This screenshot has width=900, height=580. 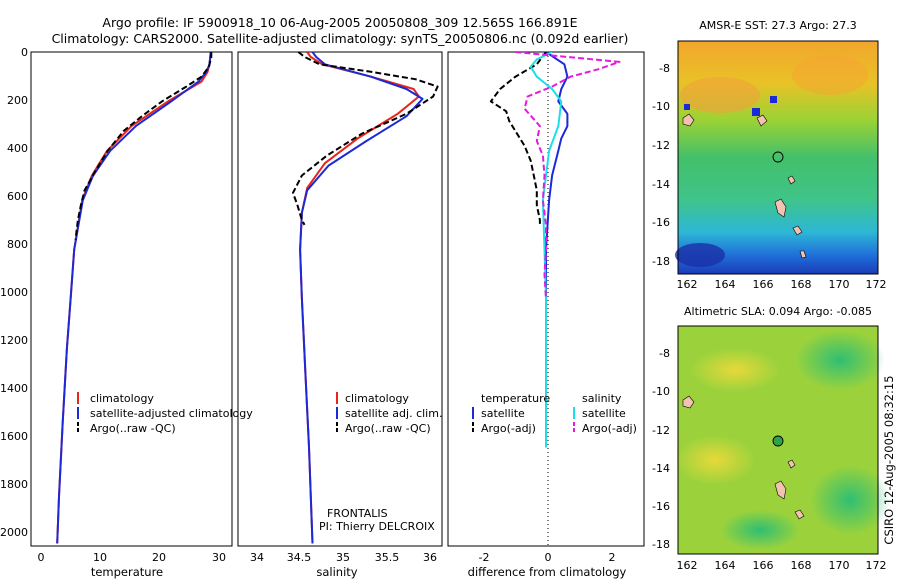 I want to click on sst-lat-tick: -8, so click(x=664, y=68).